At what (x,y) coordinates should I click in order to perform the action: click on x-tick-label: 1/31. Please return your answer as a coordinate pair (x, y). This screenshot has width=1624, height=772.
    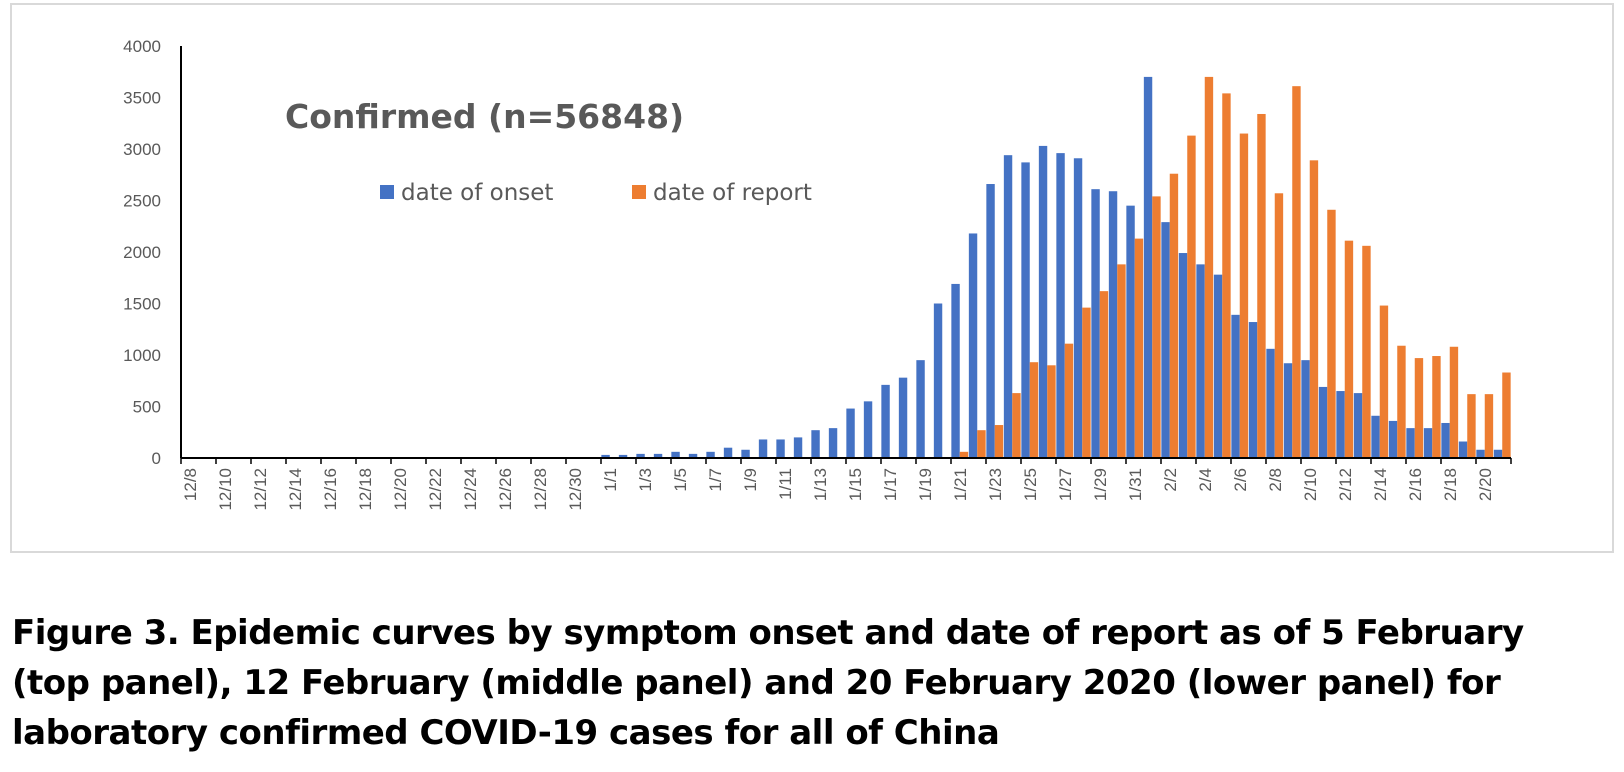
    Looking at the image, I should click on (1135, 484).